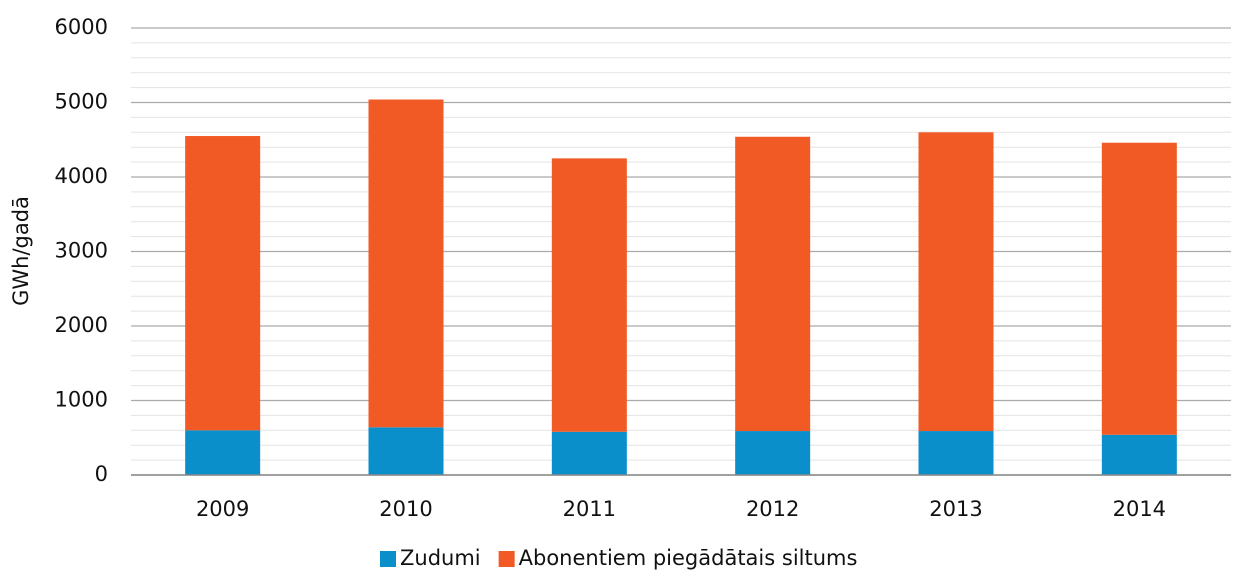 The height and width of the screenshot is (577, 1244). Describe the element at coordinates (81, 400) in the screenshot. I see `y-tick-label: 1000` at that location.